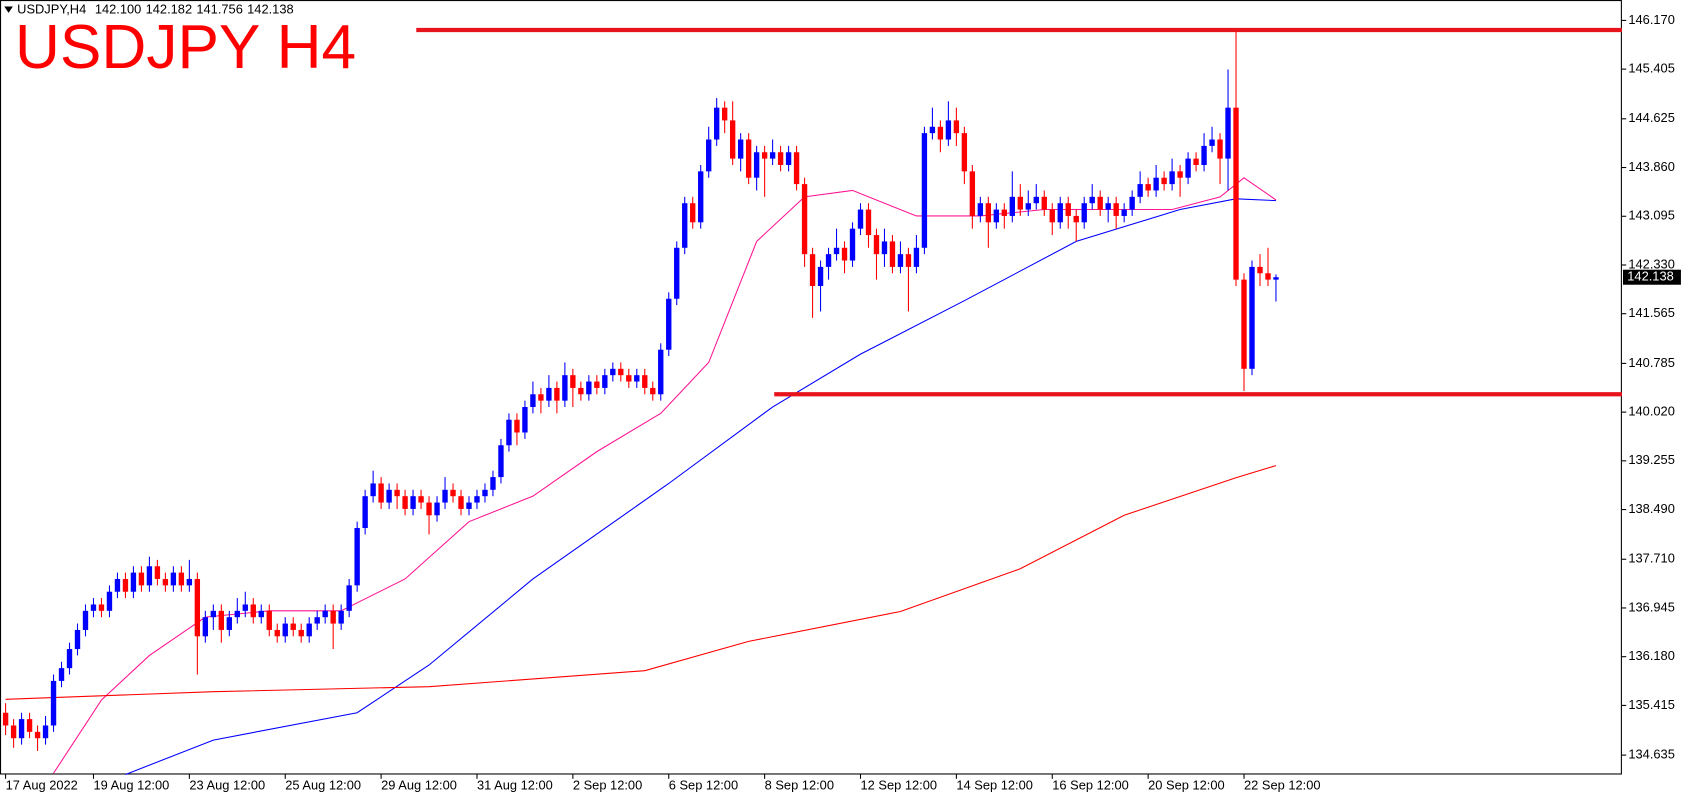 This screenshot has width=1682, height=796. What do you see at coordinates (1651, 704) in the screenshot?
I see `y-tick-label: 135.415` at bounding box center [1651, 704].